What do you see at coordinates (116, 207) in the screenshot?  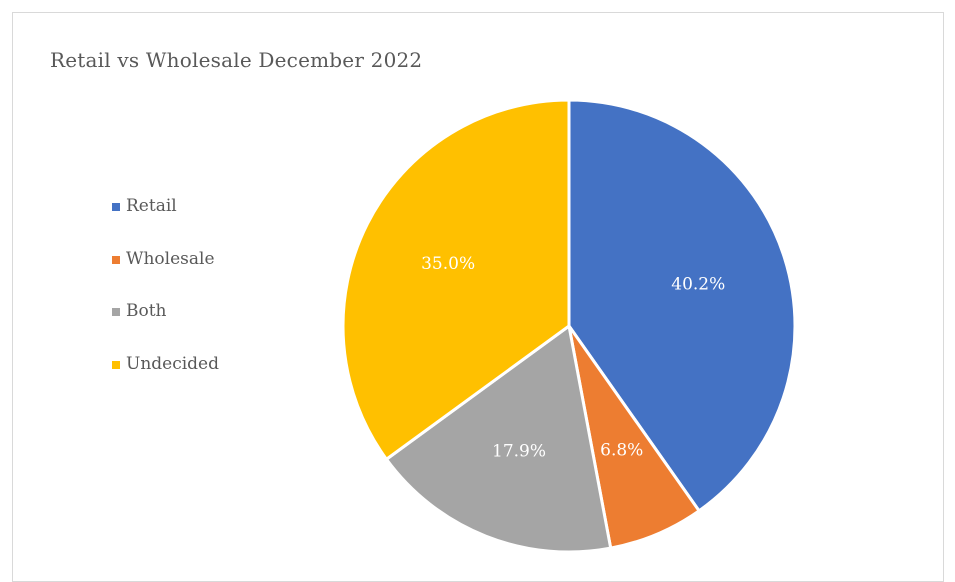 I see `legend-swatch-retail` at bounding box center [116, 207].